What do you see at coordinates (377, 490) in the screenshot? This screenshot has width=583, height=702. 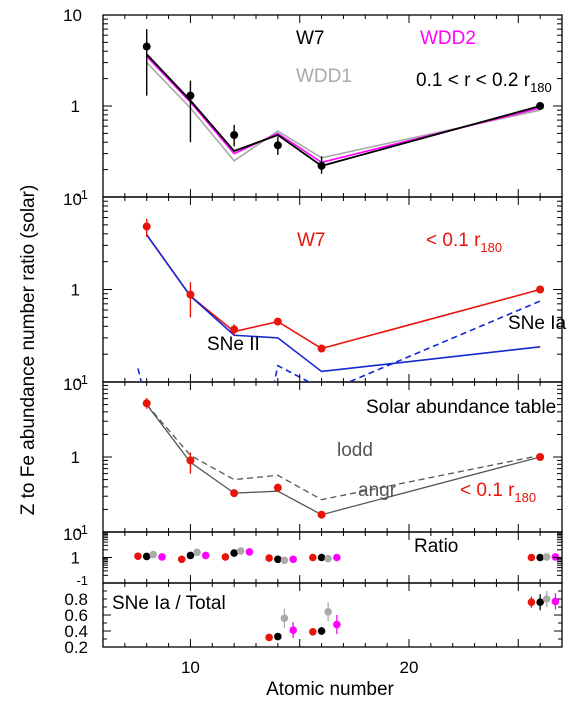 I see `label-angr: angr` at bounding box center [377, 490].